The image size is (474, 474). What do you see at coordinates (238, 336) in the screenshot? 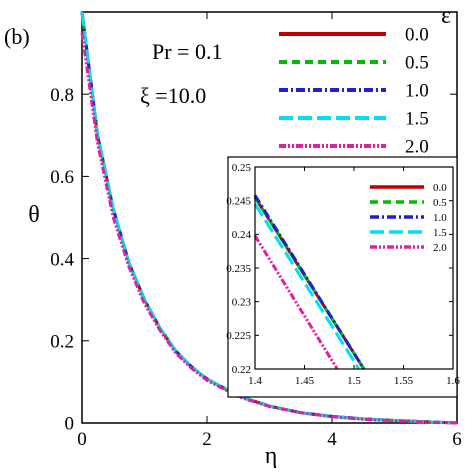
I see `inset-y-tick-label: 0.225` at bounding box center [238, 336].